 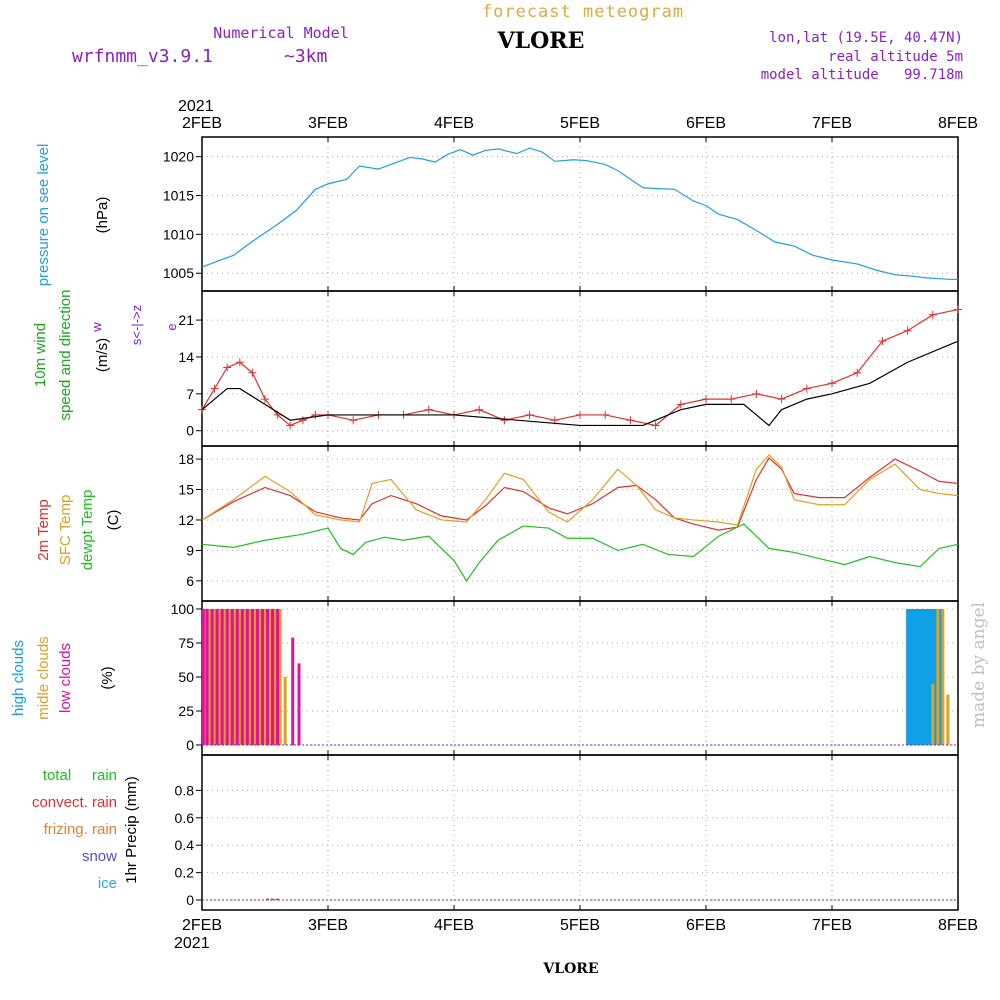 What do you see at coordinates (328, 925) in the screenshot?
I see `x-tick-label-bottom: 3FEB` at bounding box center [328, 925].